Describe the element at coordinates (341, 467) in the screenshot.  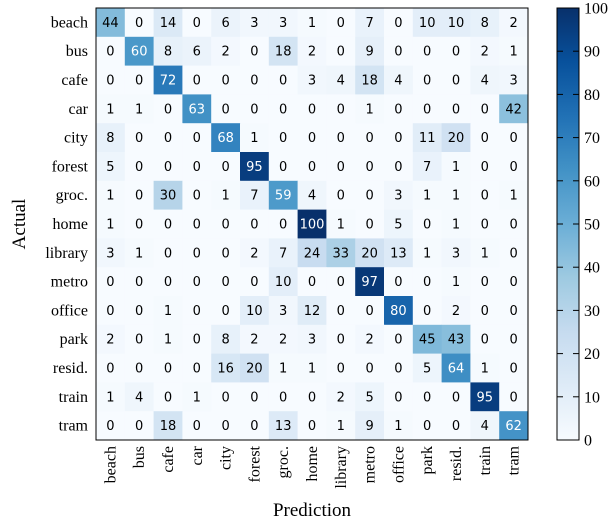
I see `x-tick-label: library` at that location.